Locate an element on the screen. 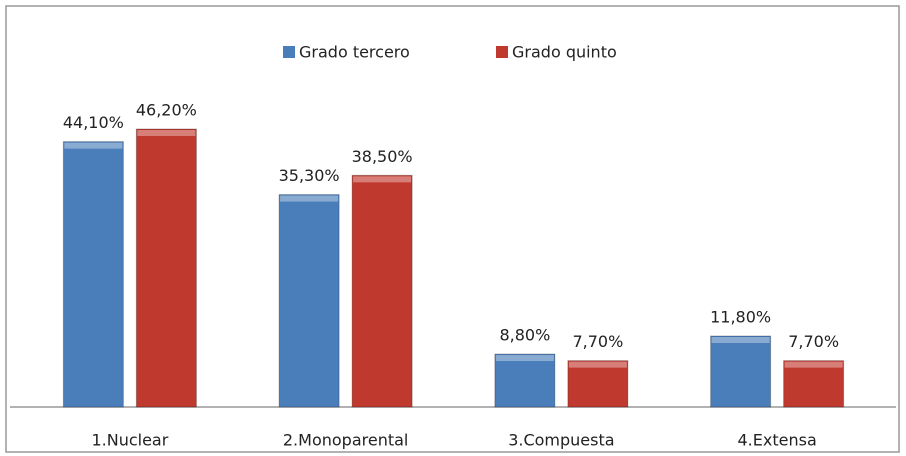 This screenshot has height=456, width=906. x-tick-label: 1.Nuclear is located at coordinates (129, 440).